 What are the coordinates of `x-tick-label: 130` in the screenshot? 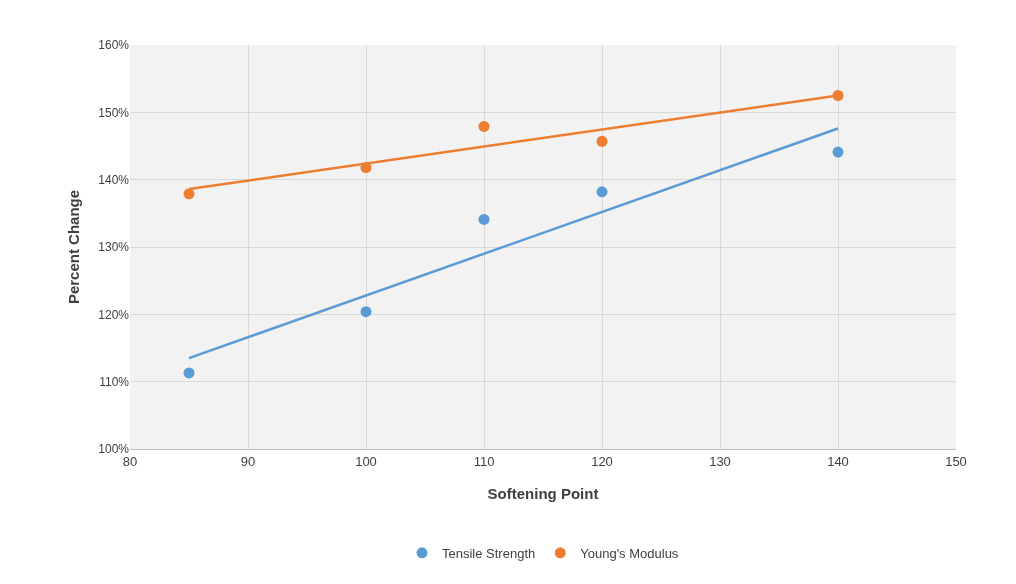 It's located at (720, 461).